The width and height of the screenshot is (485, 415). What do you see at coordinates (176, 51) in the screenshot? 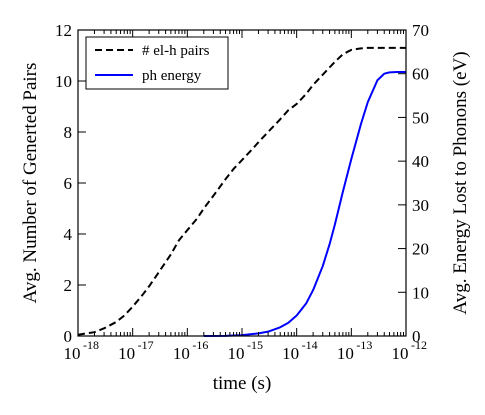
I see `legend-label-el-h-pairs: # el-h pairs` at bounding box center [176, 51].